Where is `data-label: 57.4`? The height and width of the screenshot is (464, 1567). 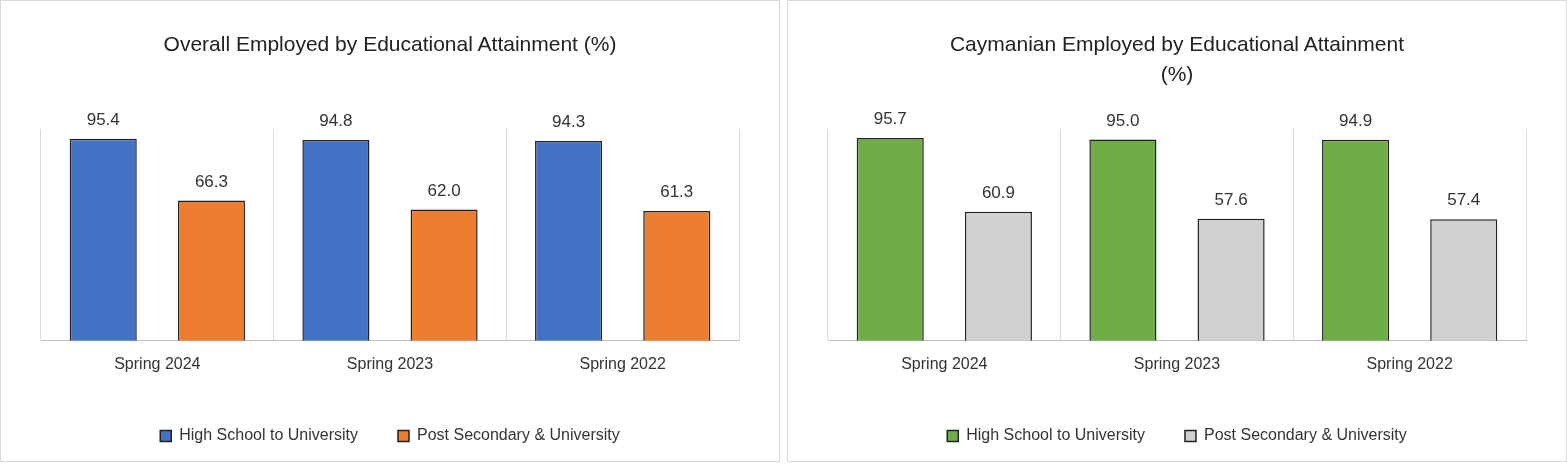 data-label: 57.4 is located at coordinates (1464, 200).